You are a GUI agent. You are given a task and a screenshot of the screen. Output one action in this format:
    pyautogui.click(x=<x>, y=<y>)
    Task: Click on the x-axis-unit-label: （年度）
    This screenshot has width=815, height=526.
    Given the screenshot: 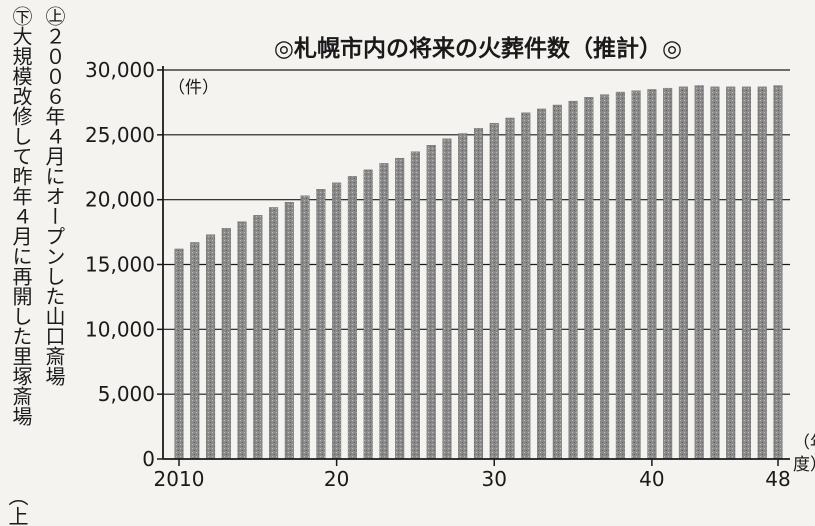 What is the action you would take?
    pyautogui.click(x=804, y=454)
    